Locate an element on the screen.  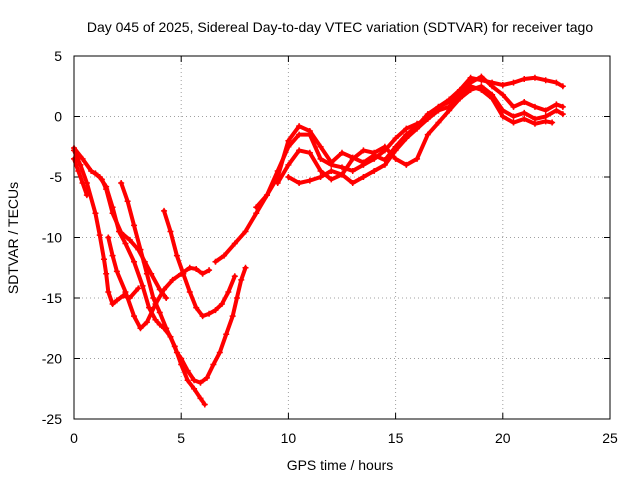
y-tick-label: -15 is located at coordinates (52, 298).